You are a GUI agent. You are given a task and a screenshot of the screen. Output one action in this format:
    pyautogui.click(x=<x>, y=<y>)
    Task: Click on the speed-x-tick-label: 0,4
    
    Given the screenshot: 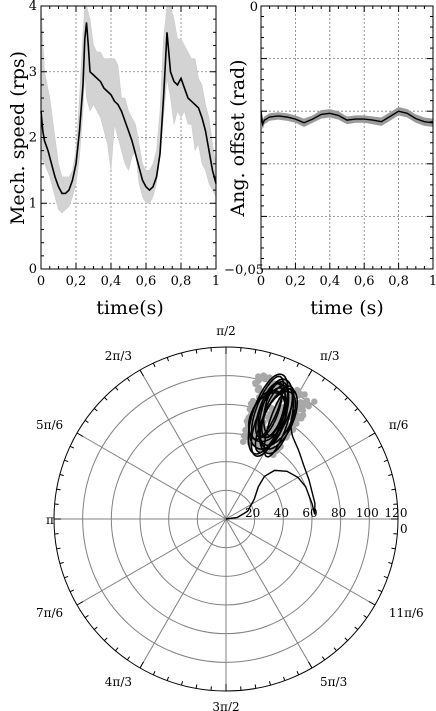 What is the action you would take?
    pyautogui.click(x=111, y=281)
    